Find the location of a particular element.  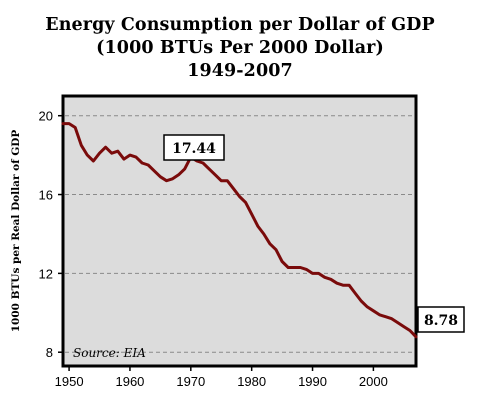

y-tick-label: 20 is located at coordinates (46, 116).